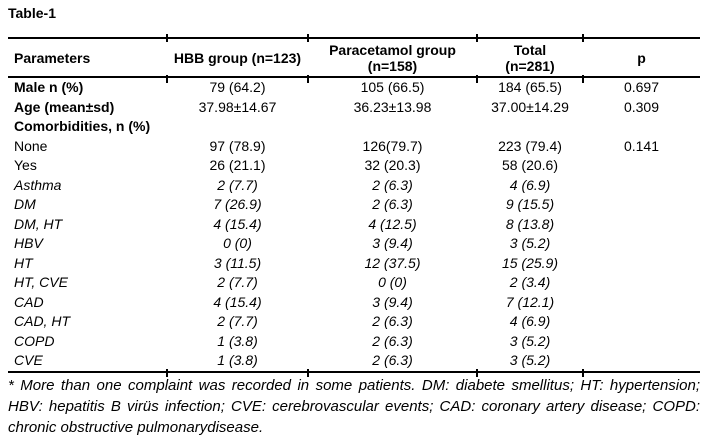  Describe the element at coordinates (25, 165) in the screenshot. I see `row-label: Yes` at that location.